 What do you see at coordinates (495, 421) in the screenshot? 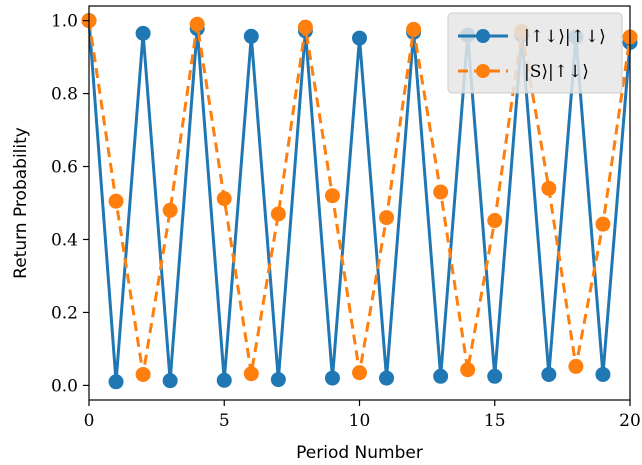
I see `x-tick-label: 15` at bounding box center [495, 421].